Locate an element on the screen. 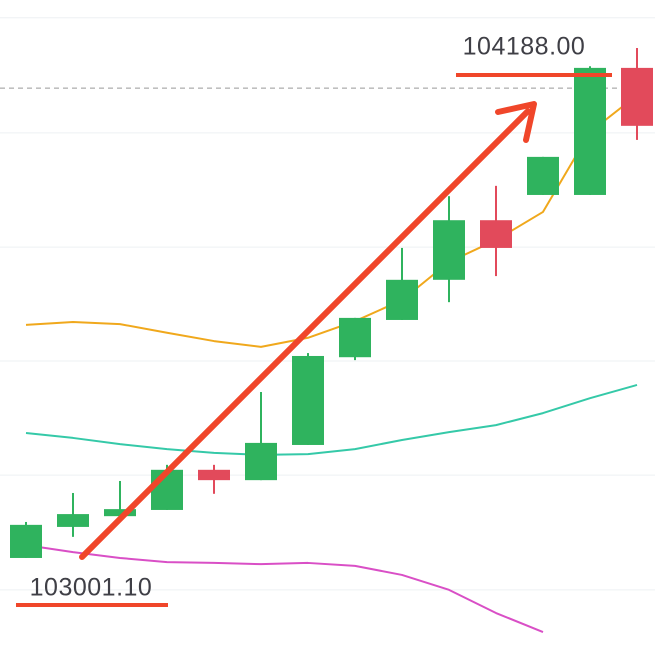  arrow-head is located at coordinates (516, 122).